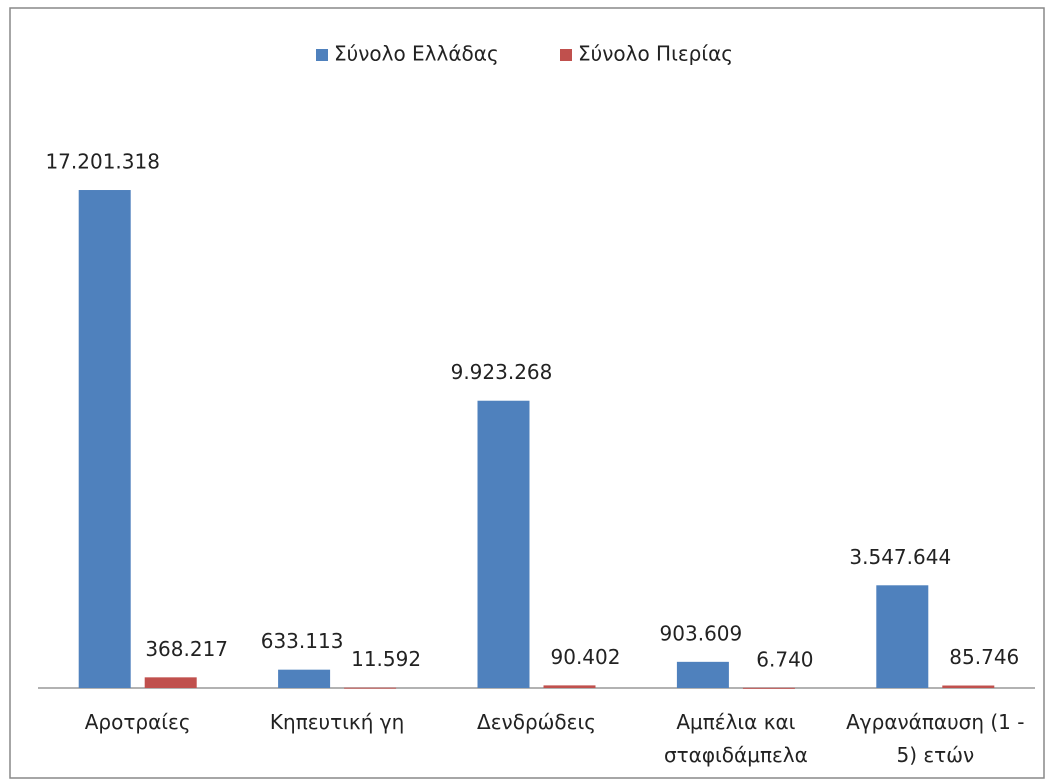  What do you see at coordinates (337, 722) in the screenshot?
I see `x-tick-label: Κηπευτική γη` at bounding box center [337, 722].